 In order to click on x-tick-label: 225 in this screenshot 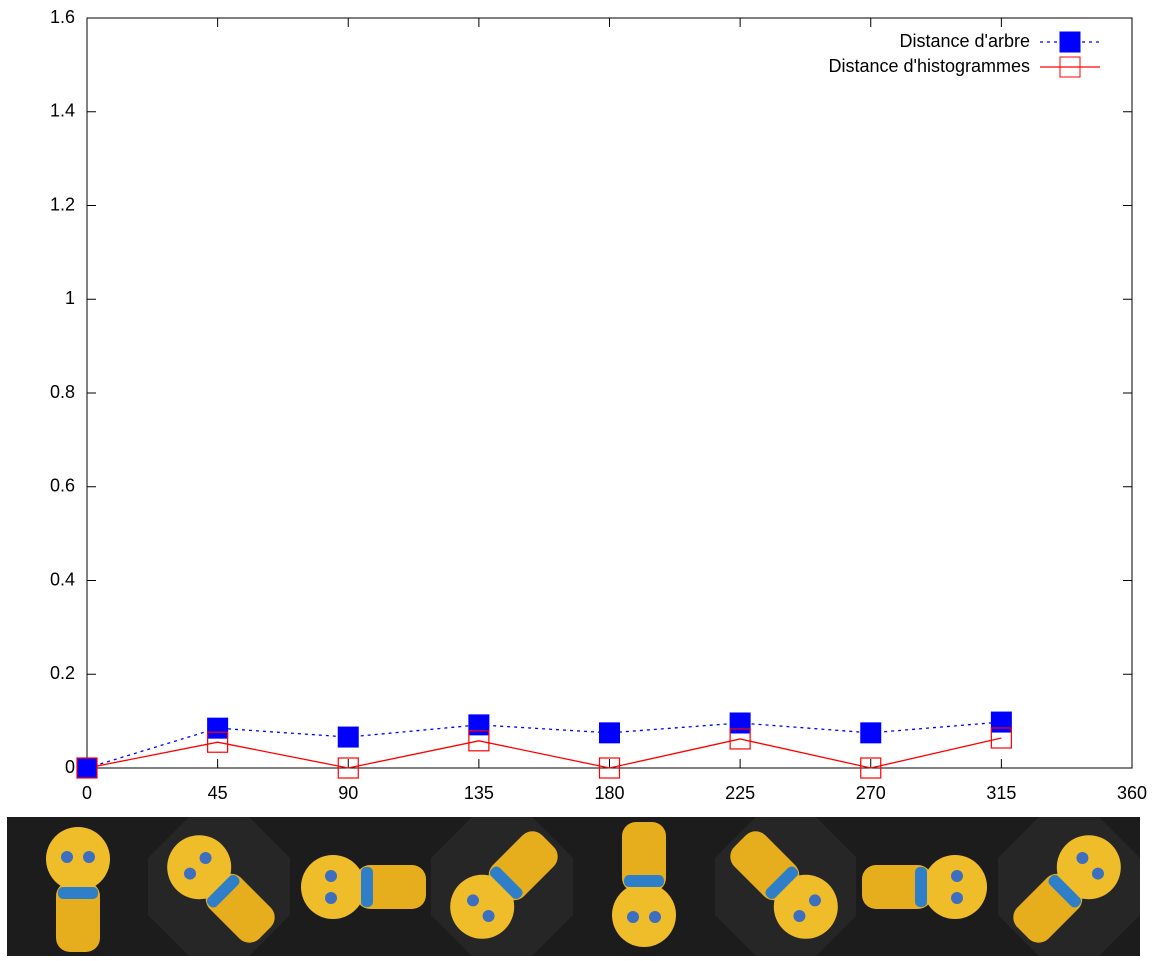, I will do `click(740, 793)`.